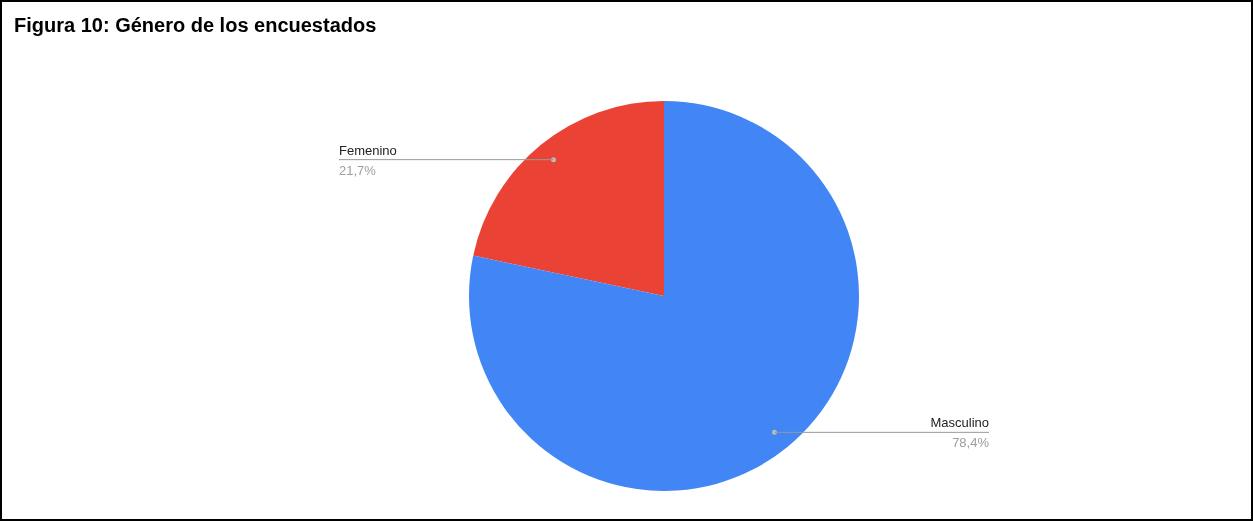  I want to click on slice-label: Femenino, so click(368, 150).